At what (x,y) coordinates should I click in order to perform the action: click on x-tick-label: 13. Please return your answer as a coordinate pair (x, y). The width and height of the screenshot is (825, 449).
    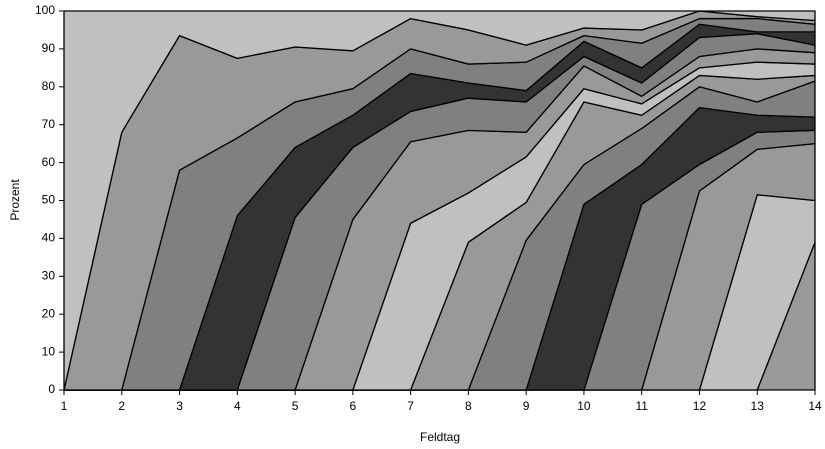
    Looking at the image, I should click on (758, 406).